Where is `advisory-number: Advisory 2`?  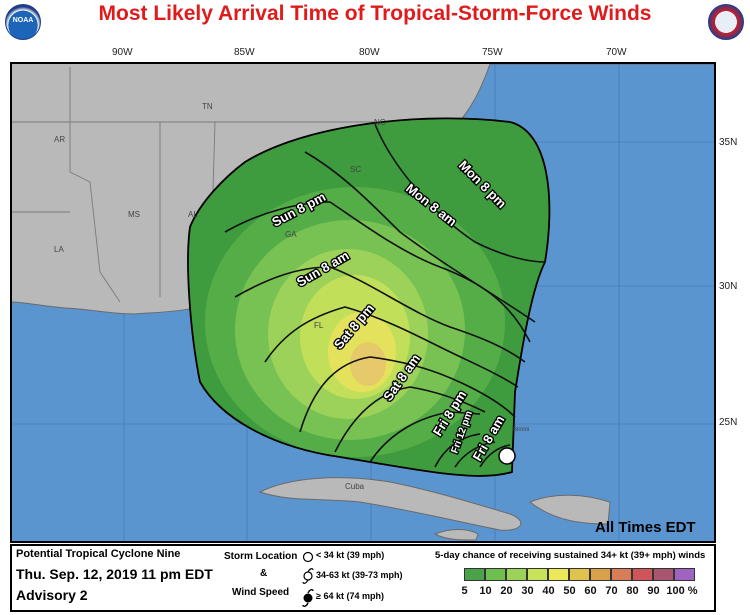
advisory-number: Advisory 2 is located at coordinates (52, 595).